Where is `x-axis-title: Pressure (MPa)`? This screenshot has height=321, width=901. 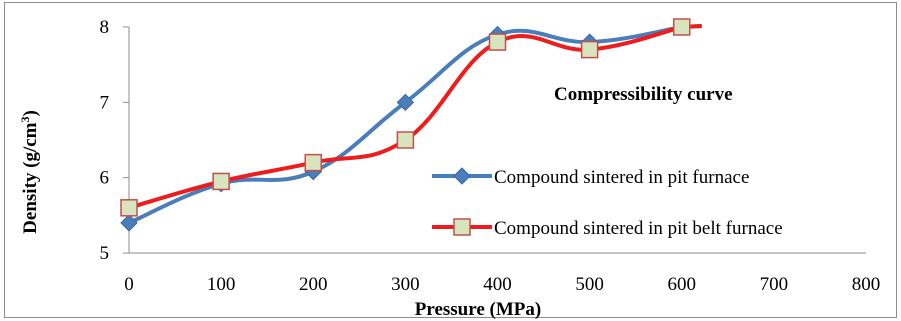
x-axis-title: Pressure (MPa) is located at coordinates (478, 309).